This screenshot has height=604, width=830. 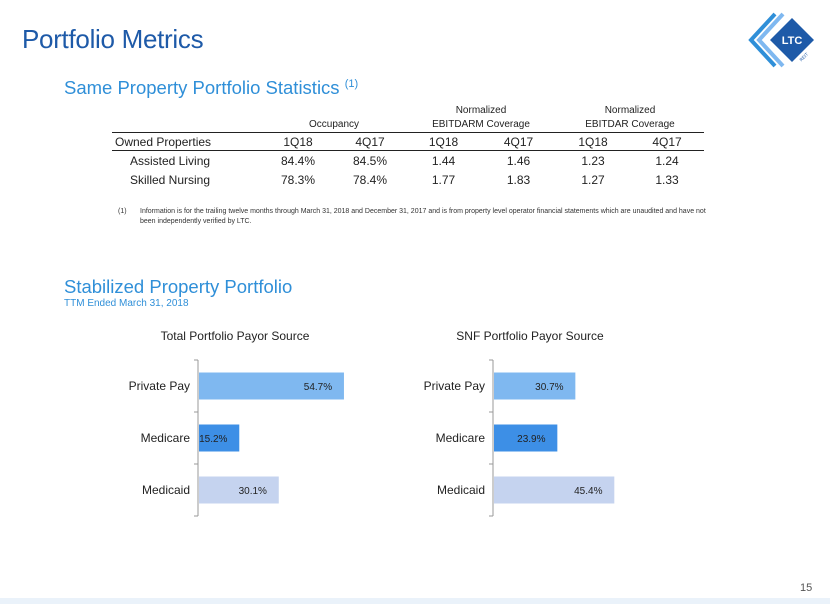 What do you see at coordinates (170, 179) in the screenshot?
I see `row-label: Skilled Nursing` at bounding box center [170, 179].